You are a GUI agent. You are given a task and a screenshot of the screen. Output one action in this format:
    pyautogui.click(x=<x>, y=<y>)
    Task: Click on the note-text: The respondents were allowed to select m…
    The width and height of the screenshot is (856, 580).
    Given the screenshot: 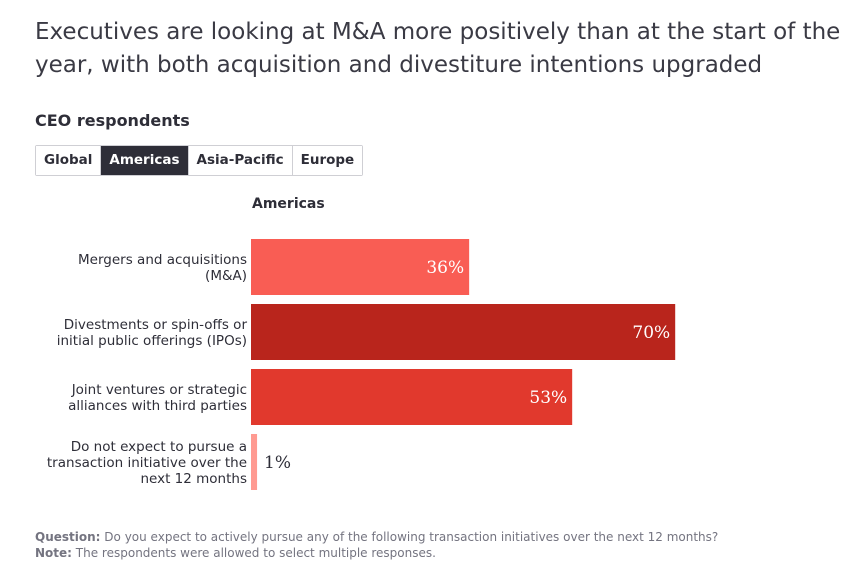 What is the action you would take?
    pyautogui.click(x=255, y=553)
    